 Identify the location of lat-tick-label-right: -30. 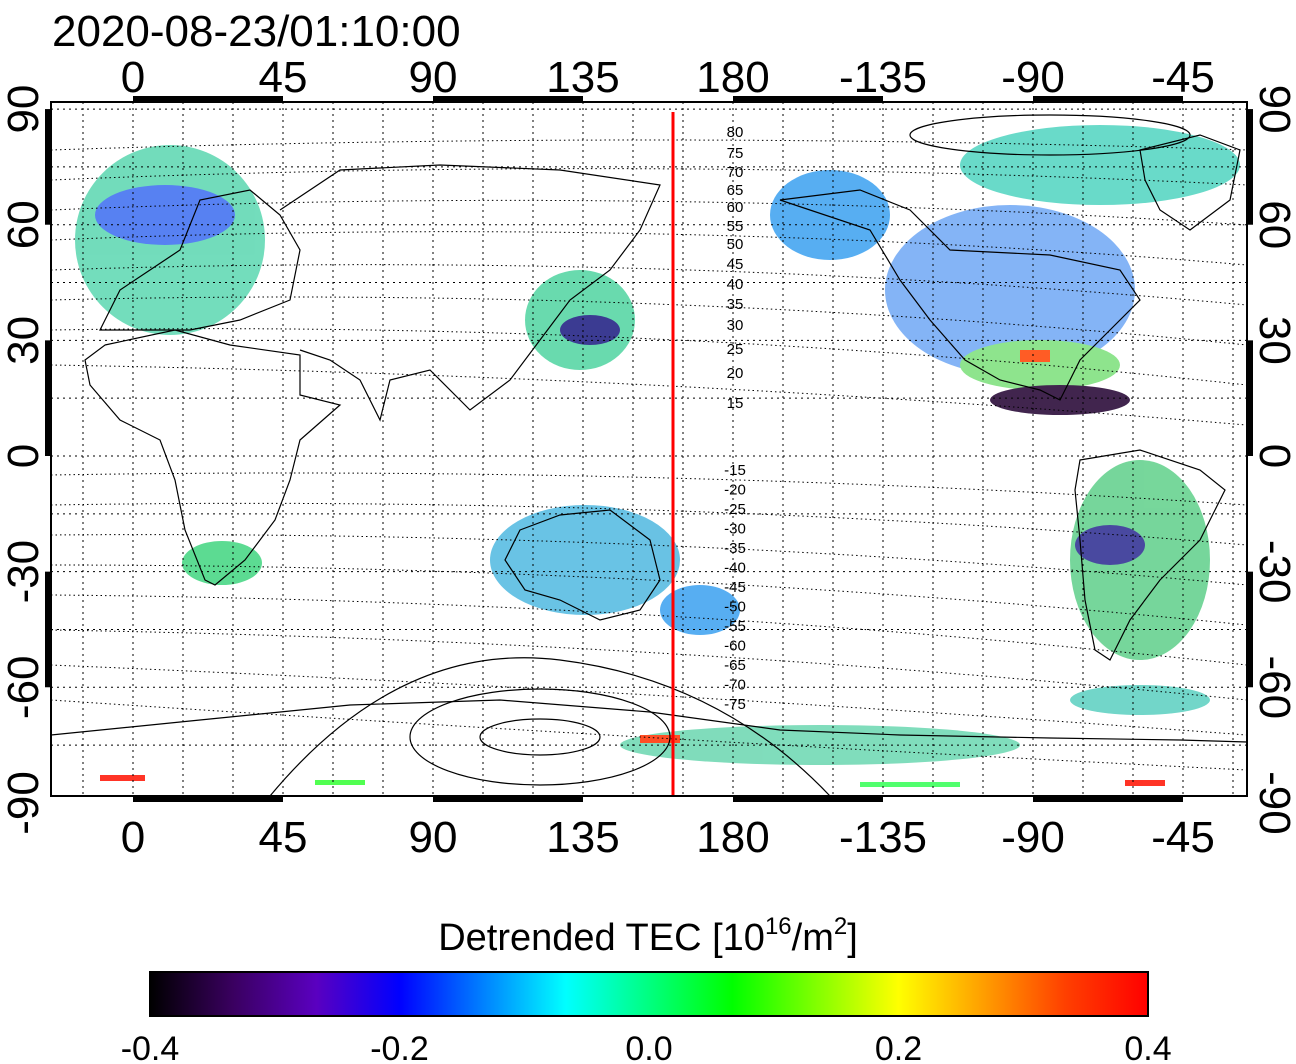
(1273, 572).